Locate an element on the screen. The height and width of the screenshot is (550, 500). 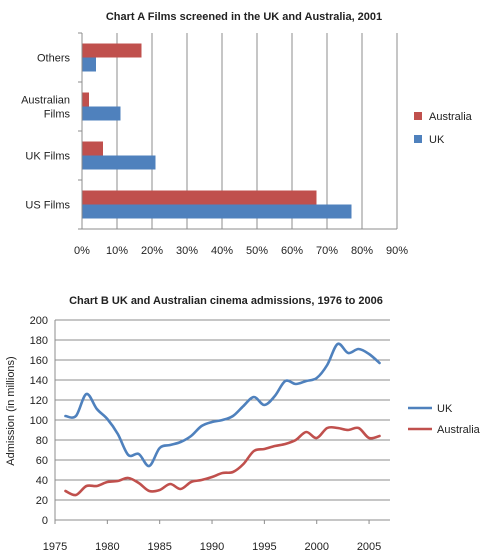
chart-a-x-tick-label: 60% is located at coordinates (292, 251).